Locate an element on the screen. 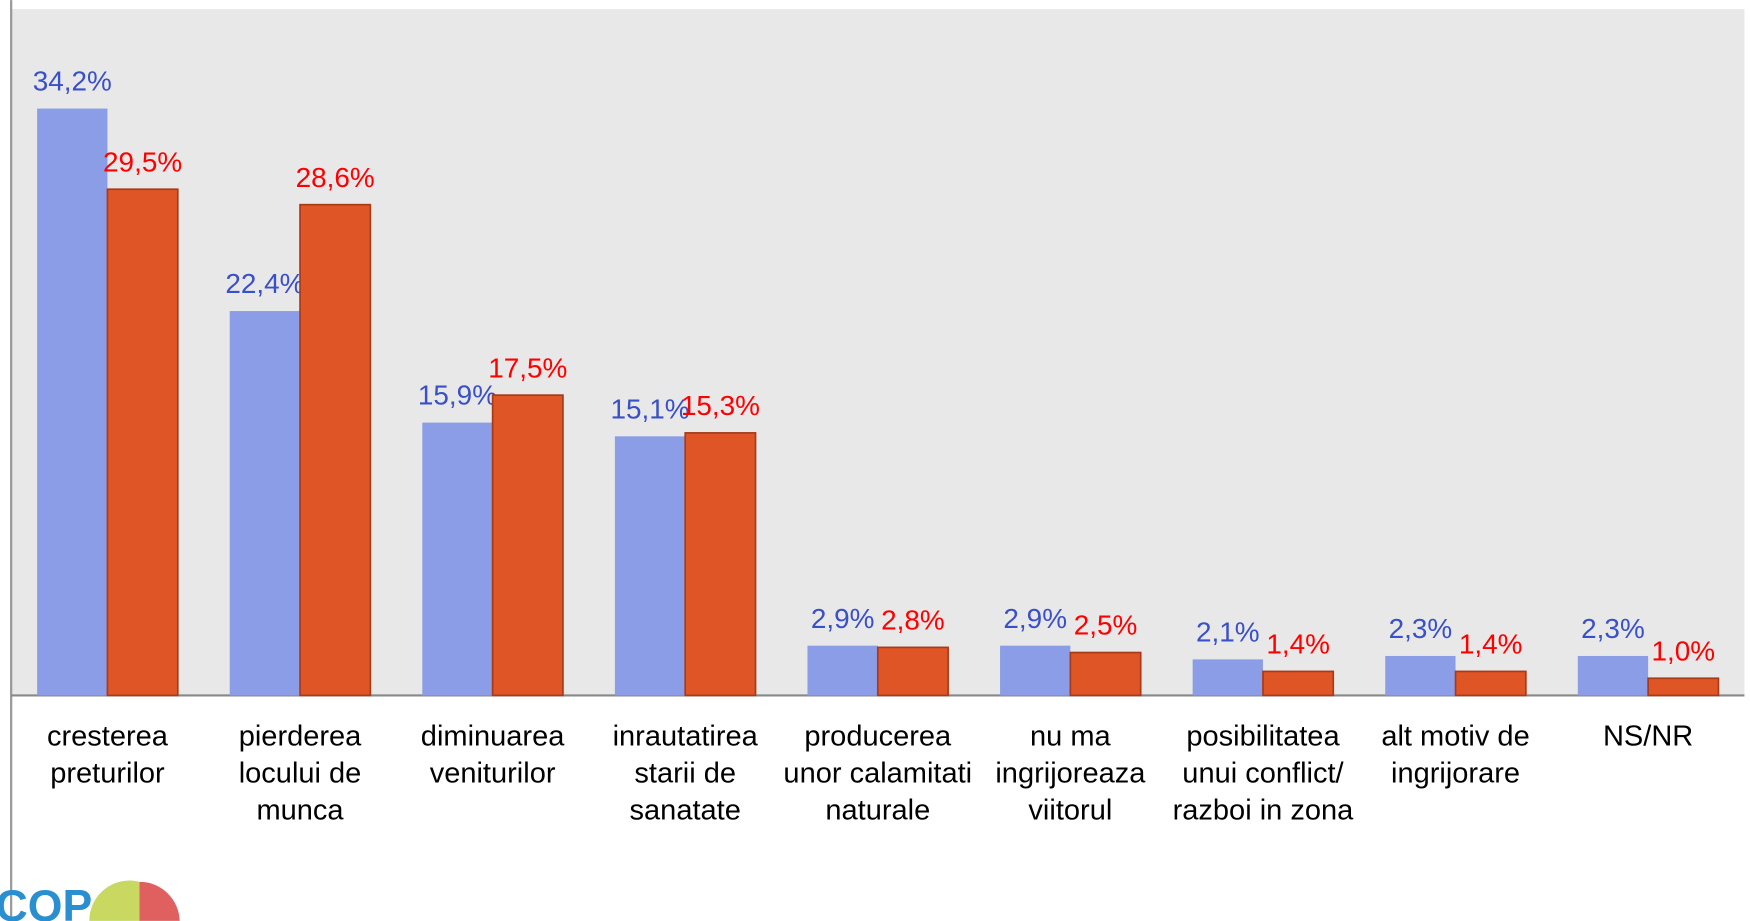 Image resolution: width=1750 pixels, height=921 pixels. x-label-box: producerea unor calamitati naturale is located at coordinates (878, 772).